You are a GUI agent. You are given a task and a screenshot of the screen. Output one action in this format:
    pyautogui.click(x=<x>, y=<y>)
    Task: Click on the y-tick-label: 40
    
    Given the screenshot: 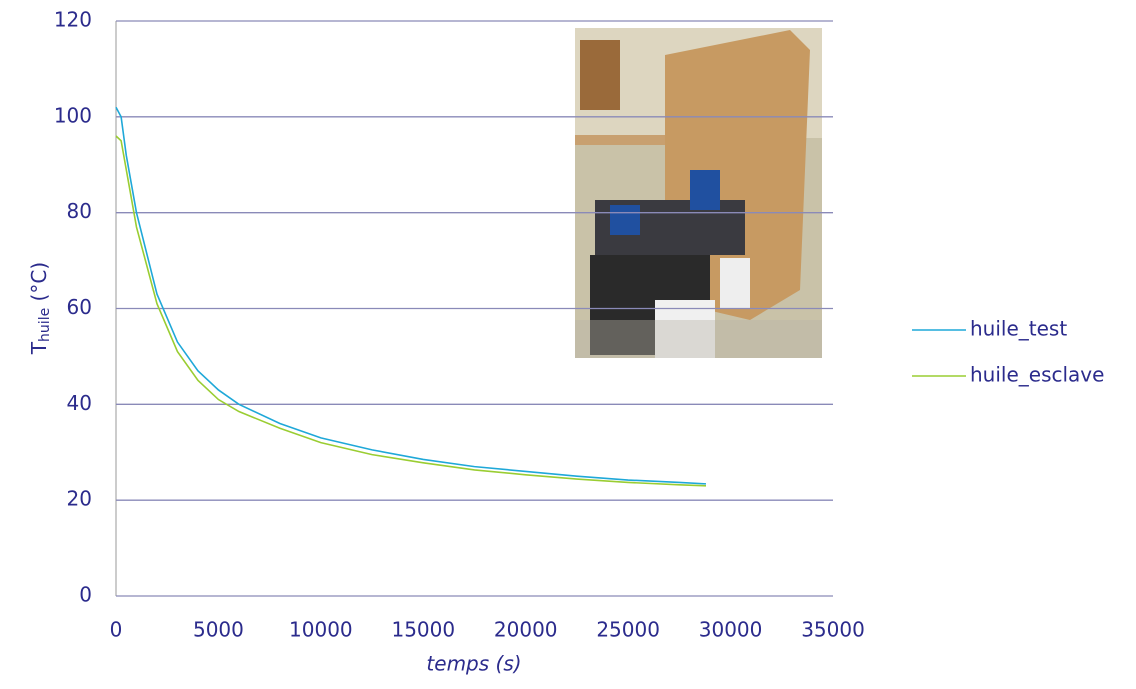 What is the action you would take?
    pyautogui.click(x=79, y=403)
    